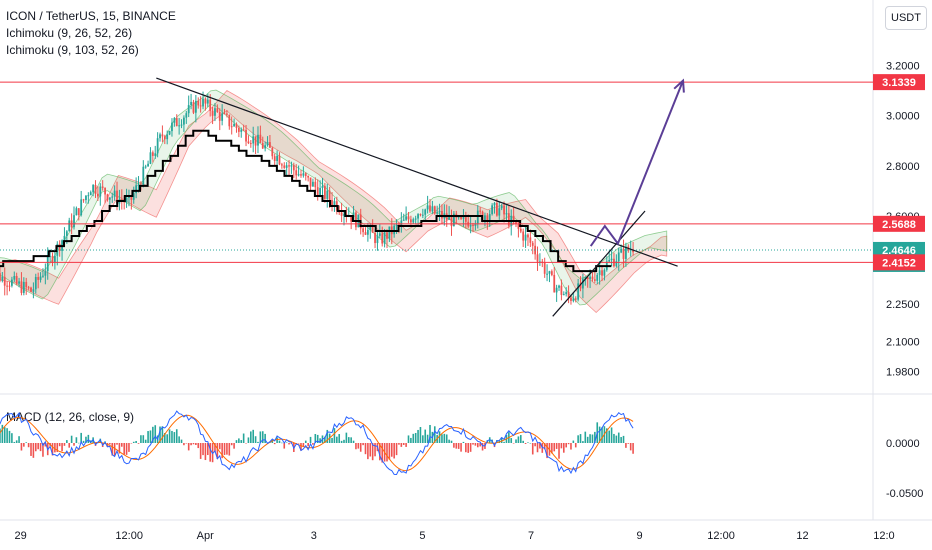 The image size is (932, 550). What do you see at coordinates (72, 50) in the screenshot?
I see `ichimoku-legend-2: Ichimoku (9, 103, 52, 26)` at bounding box center [72, 50].